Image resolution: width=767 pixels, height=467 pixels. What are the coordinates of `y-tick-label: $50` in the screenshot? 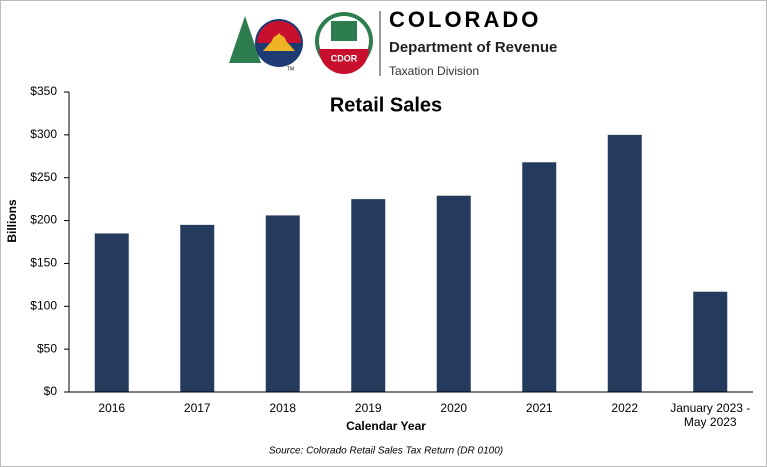 It's located at (47, 348).